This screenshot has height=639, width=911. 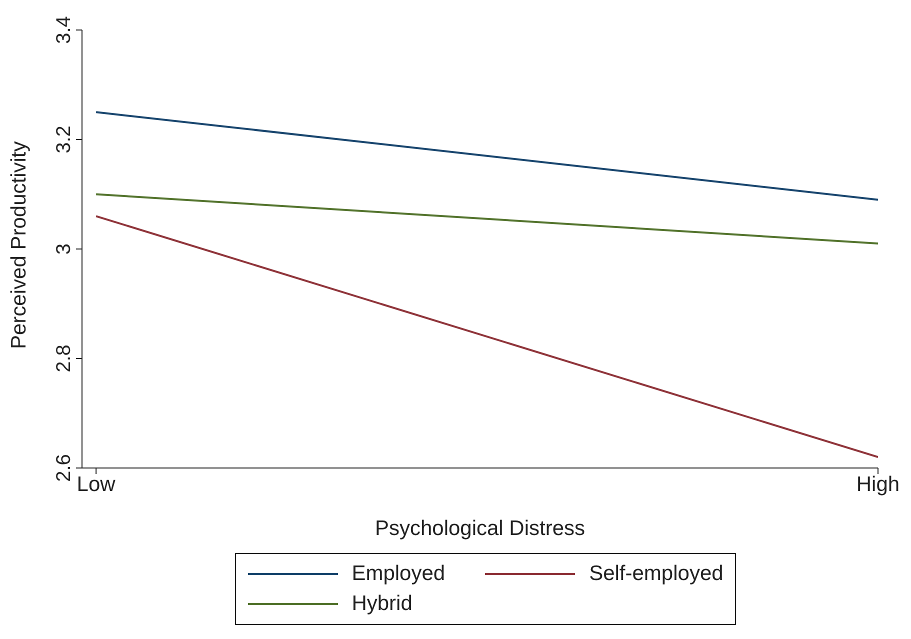 I want to click on legend-label: Self-employed, so click(x=656, y=574).